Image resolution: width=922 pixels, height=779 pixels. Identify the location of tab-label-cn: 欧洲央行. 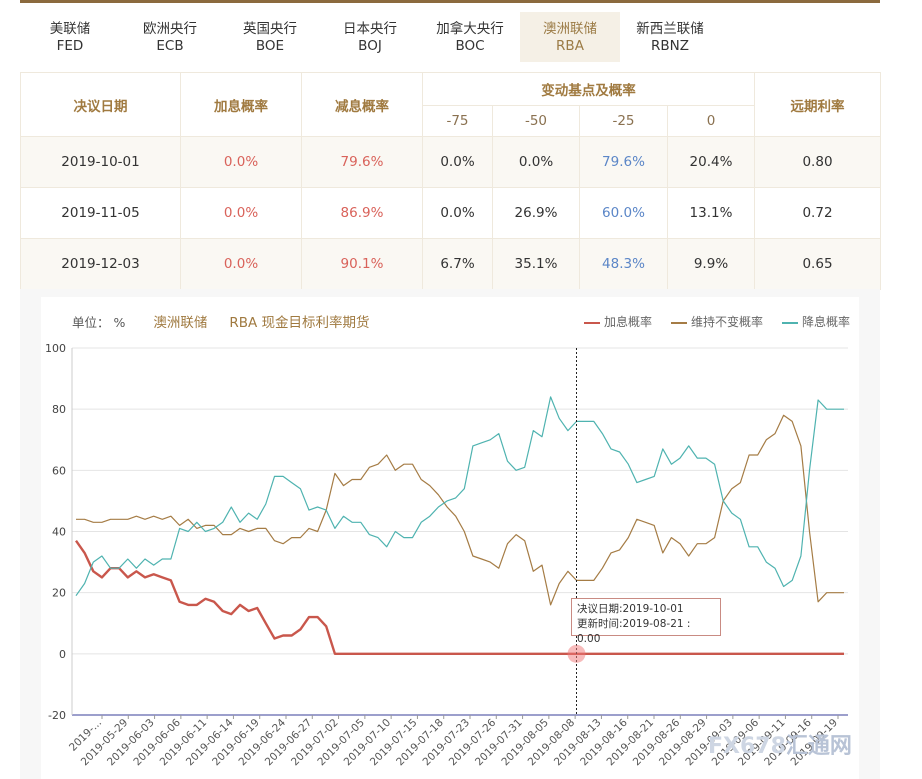
(170, 29).